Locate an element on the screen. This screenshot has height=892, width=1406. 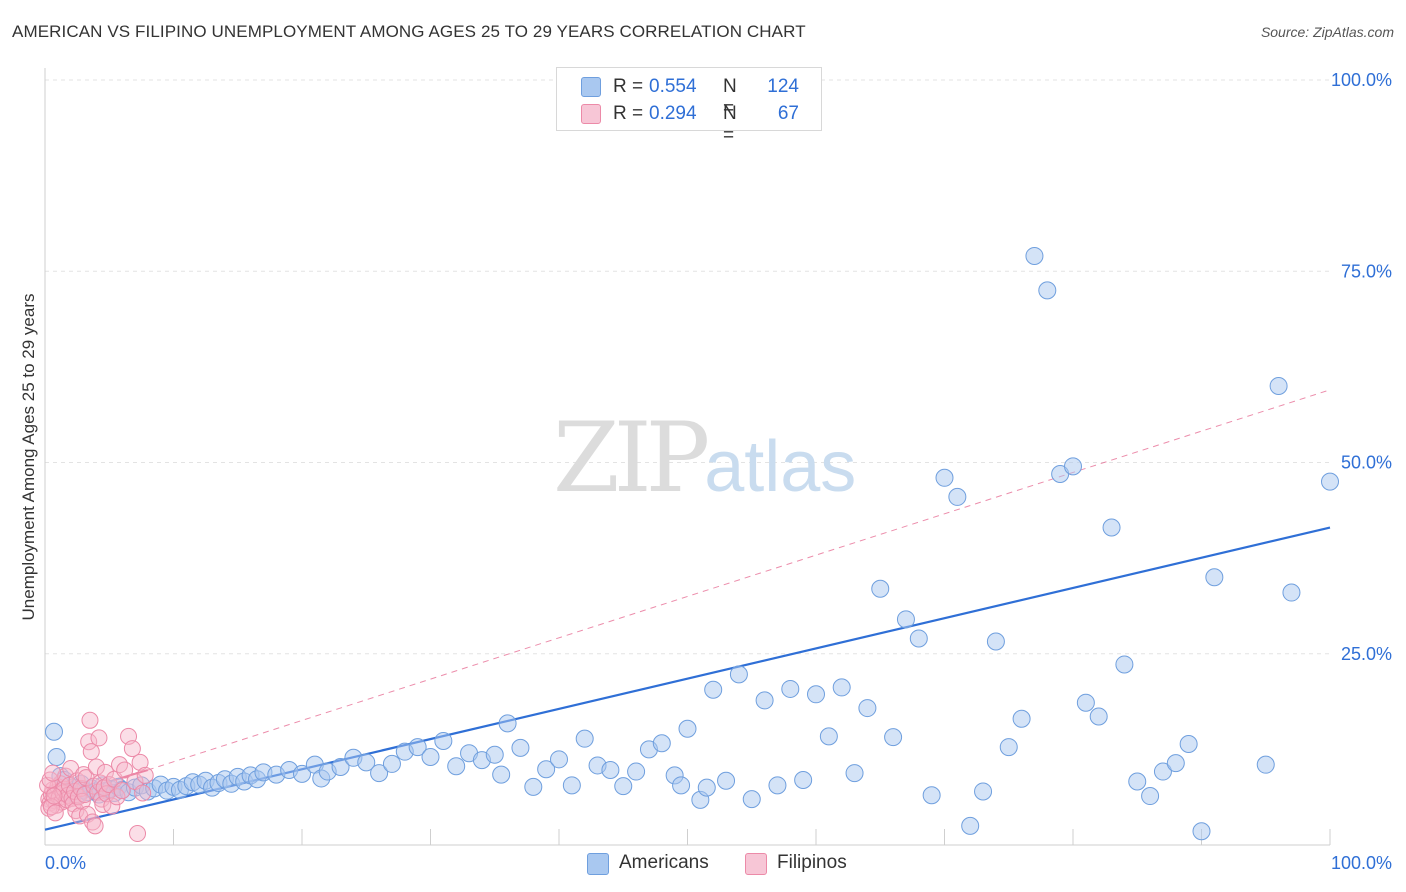
source-label: Source: ZipAtlas.com is located at coordinates (1327, 32).